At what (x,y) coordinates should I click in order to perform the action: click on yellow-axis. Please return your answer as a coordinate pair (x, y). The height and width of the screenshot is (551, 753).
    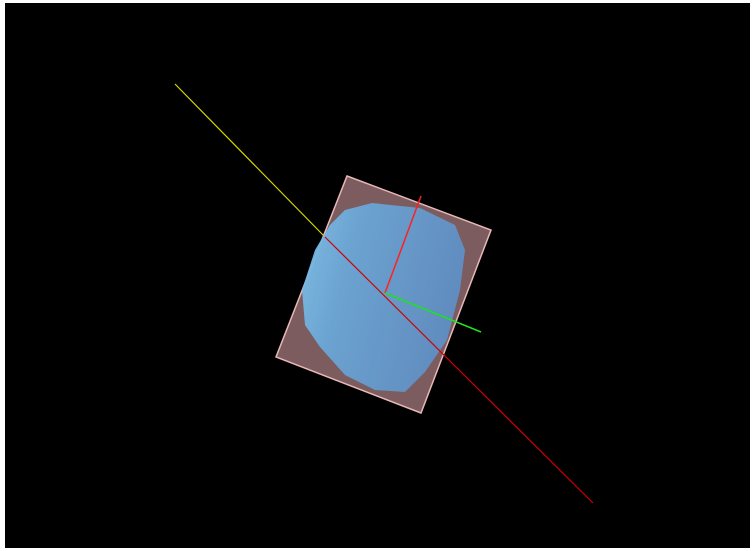
    Looking at the image, I should click on (250, 160).